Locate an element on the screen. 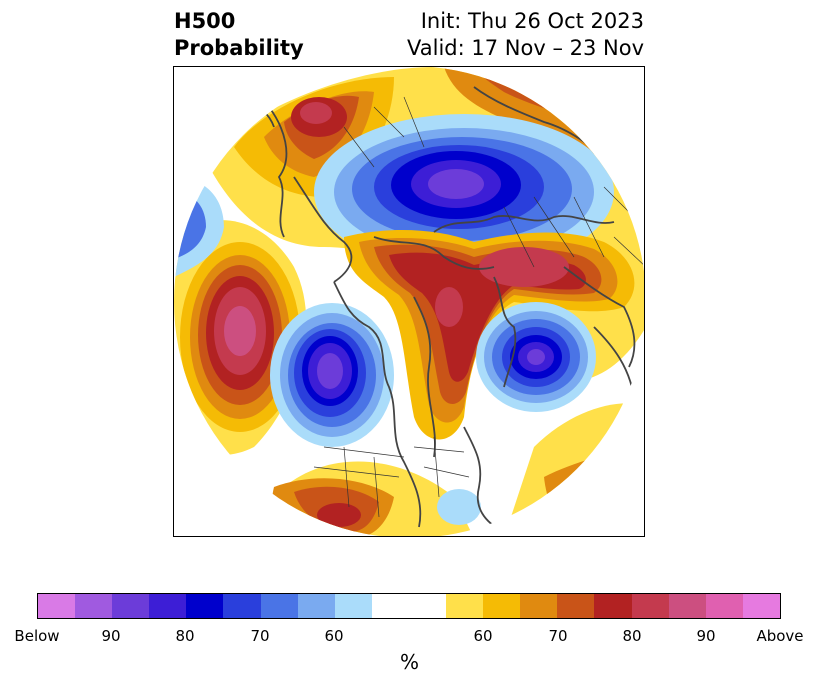  colorbar-tick-label: Above is located at coordinates (780, 636).